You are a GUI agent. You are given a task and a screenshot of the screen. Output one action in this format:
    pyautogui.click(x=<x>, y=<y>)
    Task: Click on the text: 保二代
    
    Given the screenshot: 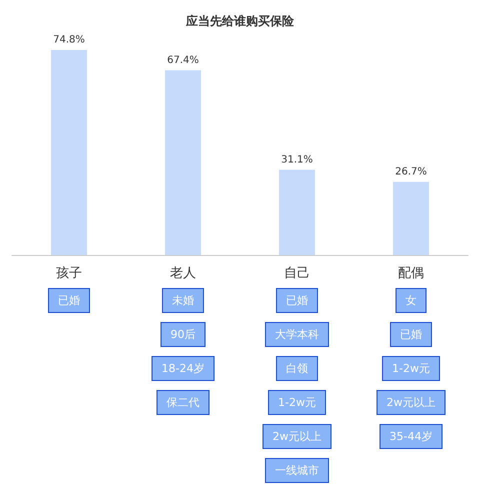 What is the action you would take?
    pyautogui.click(x=183, y=402)
    